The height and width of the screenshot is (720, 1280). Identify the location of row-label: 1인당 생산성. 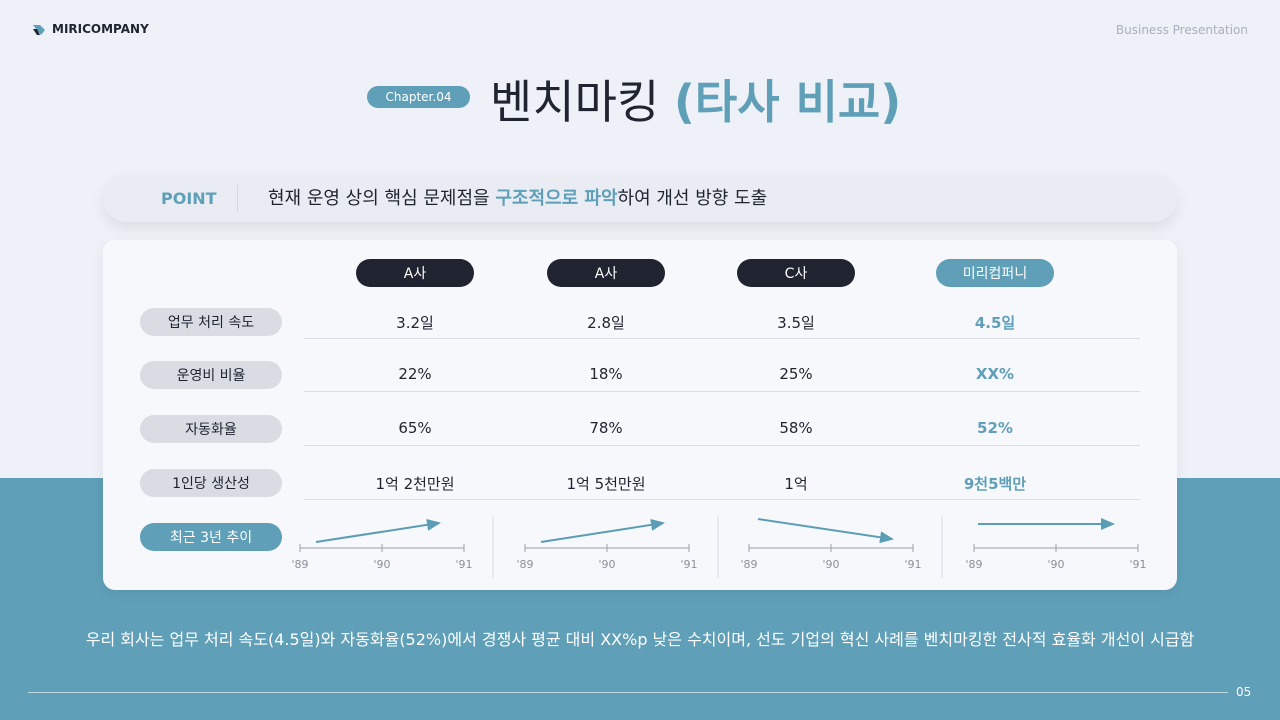
(211, 483).